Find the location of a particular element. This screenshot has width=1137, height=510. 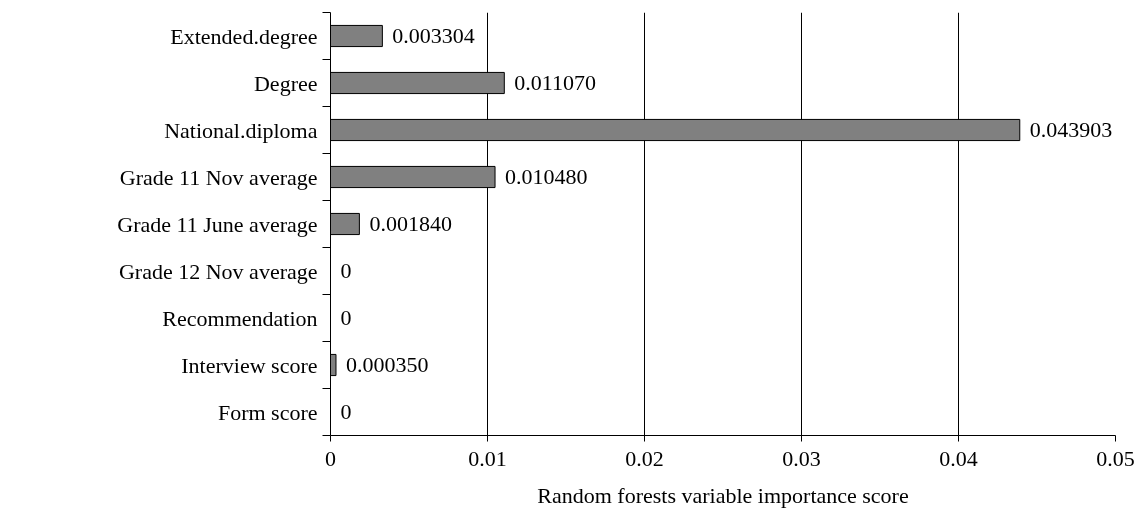

y-tick-label: Interview score is located at coordinates (249, 365).